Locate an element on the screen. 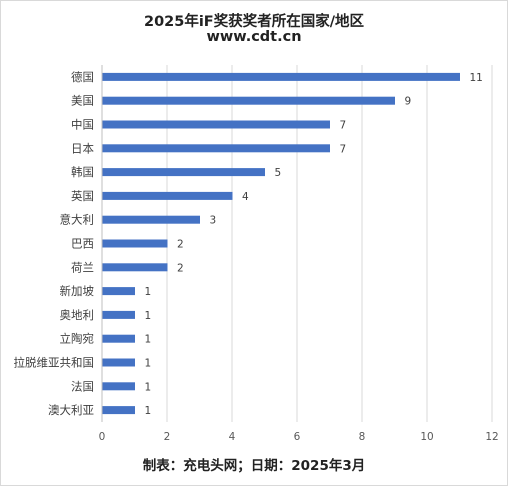  chart-footer: 制表：充电头网；日期：2025年3月 is located at coordinates (254, 466).